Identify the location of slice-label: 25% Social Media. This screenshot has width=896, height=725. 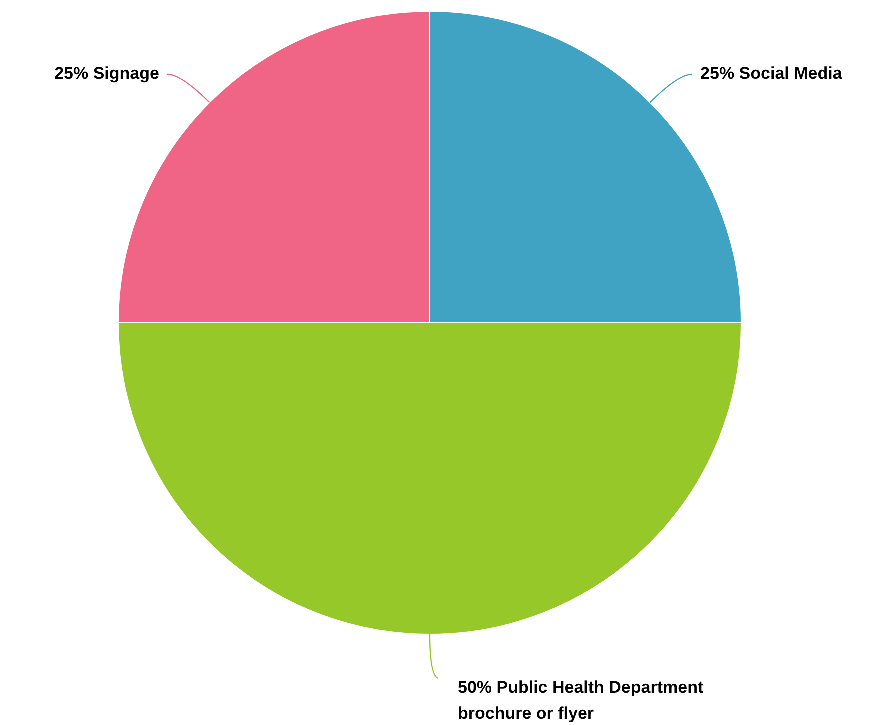
(771, 74).